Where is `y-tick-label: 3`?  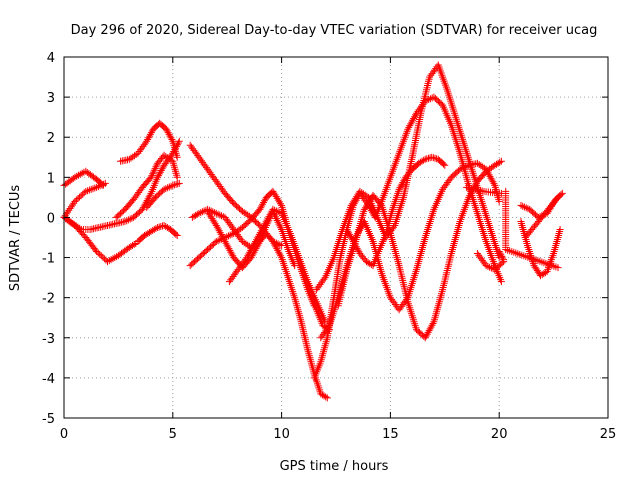 y-tick-label: 3 is located at coordinates (51, 98).